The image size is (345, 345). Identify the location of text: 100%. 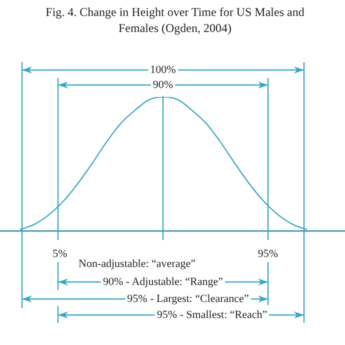
(163, 70).